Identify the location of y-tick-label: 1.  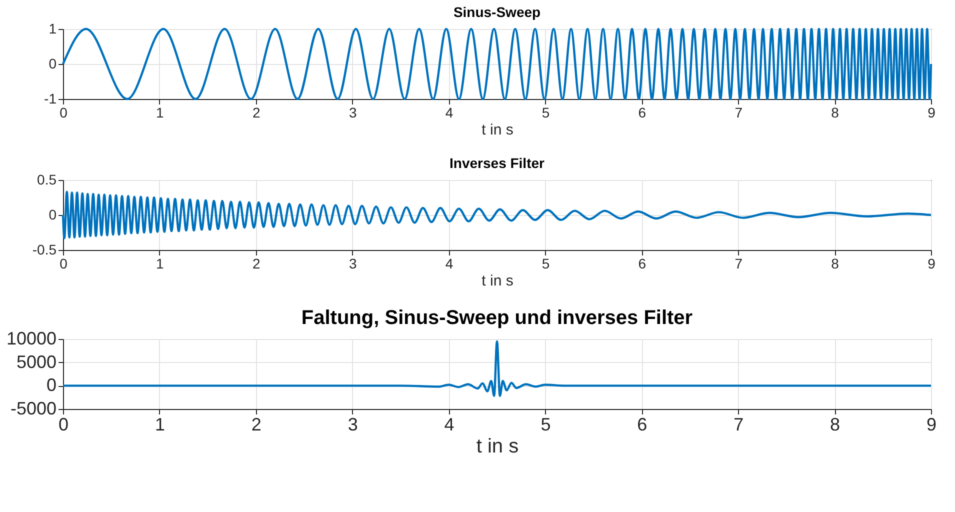
(52, 28).